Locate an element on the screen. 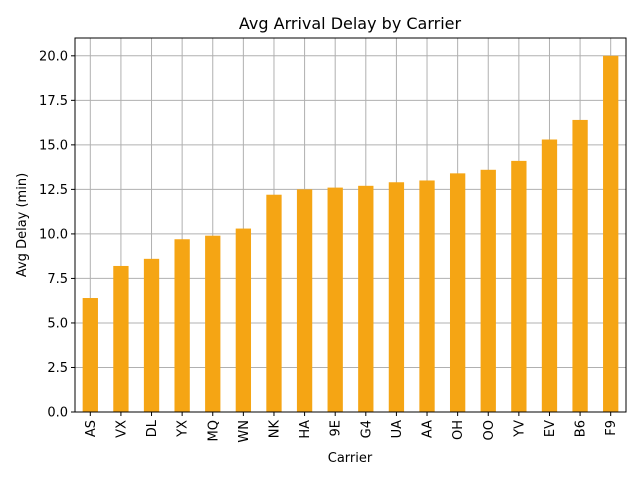 This screenshot has width=640, height=480. bar-ua is located at coordinates (396, 297).